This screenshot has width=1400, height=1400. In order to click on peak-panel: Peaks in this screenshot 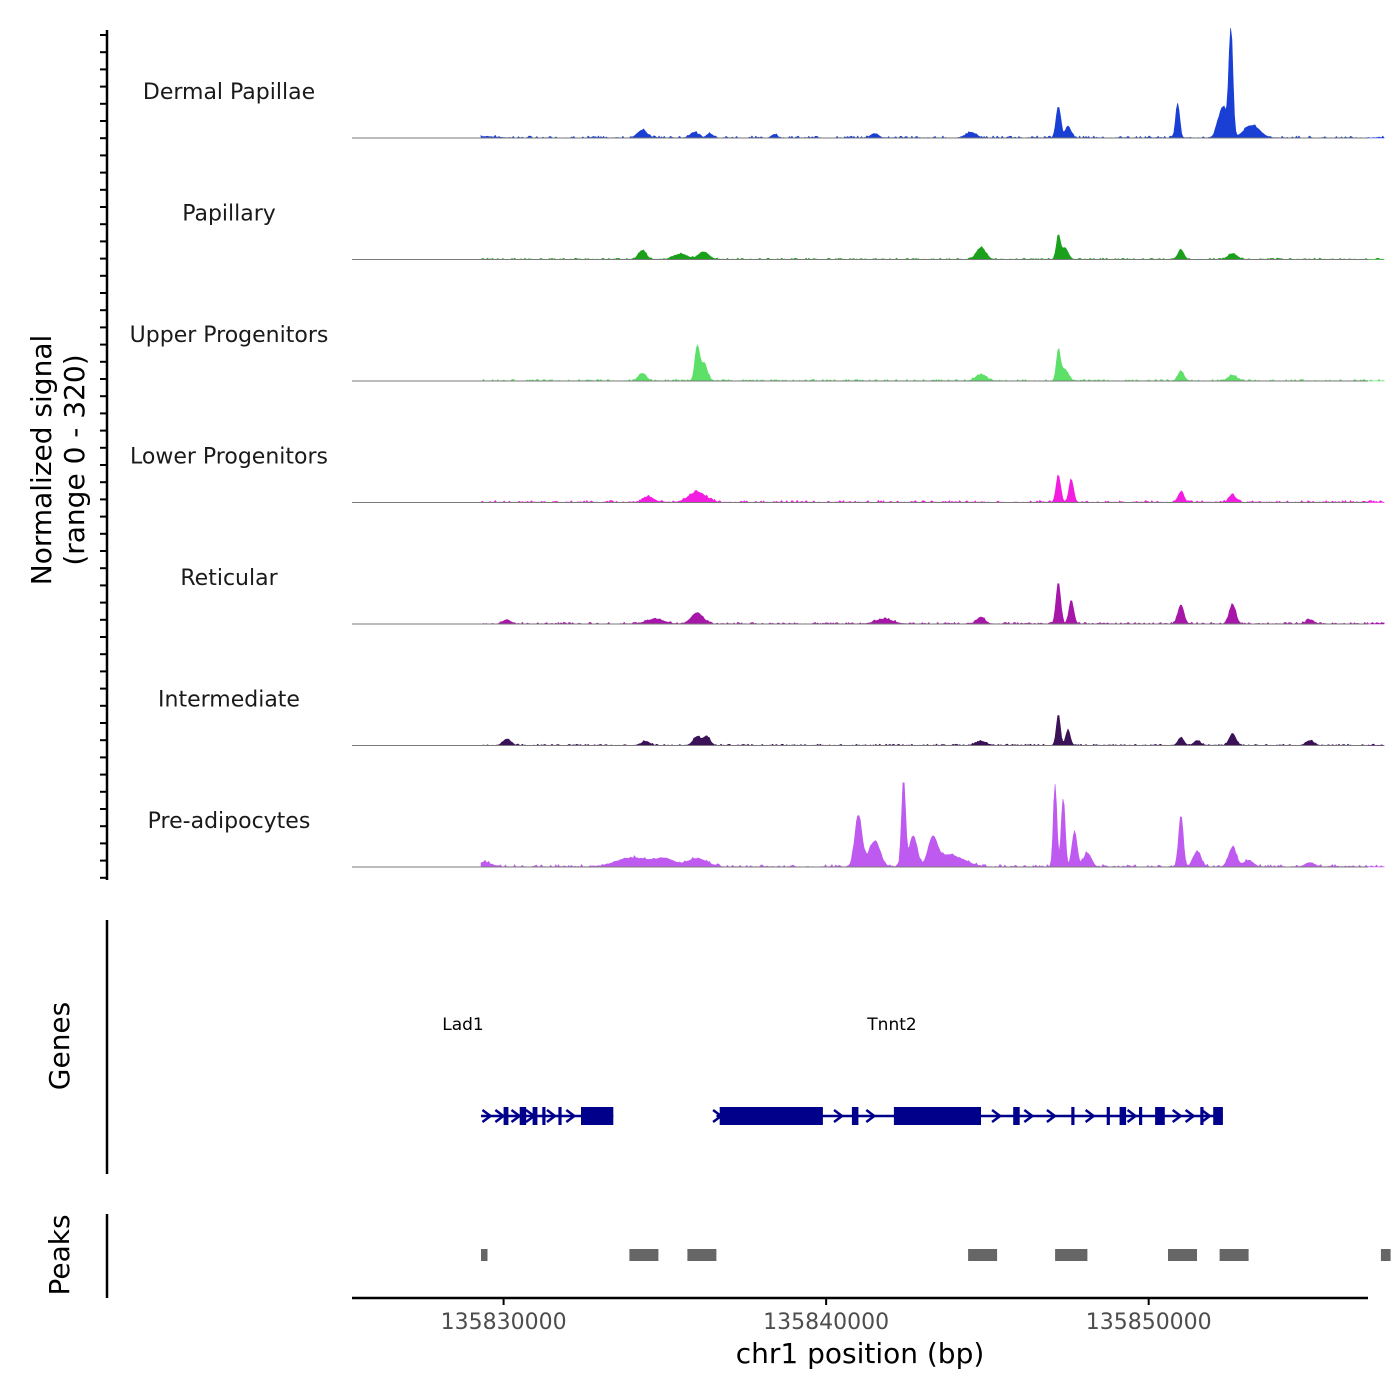, I will do `click(717, 1256)`.